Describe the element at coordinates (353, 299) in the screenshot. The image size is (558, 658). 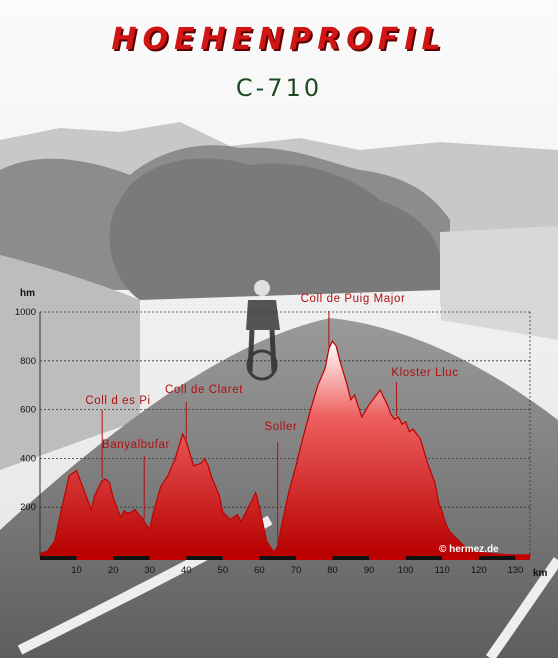
I see `peak-label: Coll de Puig Major` at that location.